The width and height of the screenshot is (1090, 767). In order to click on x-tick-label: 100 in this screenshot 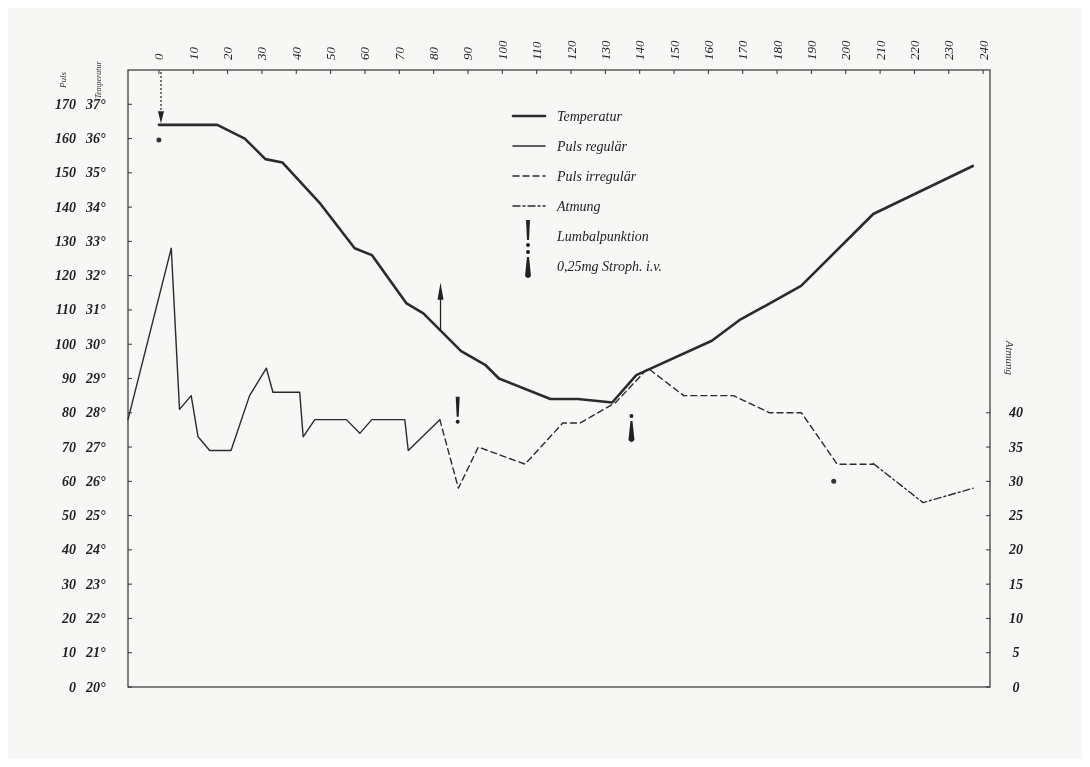, I will do `click(502, 50)`.